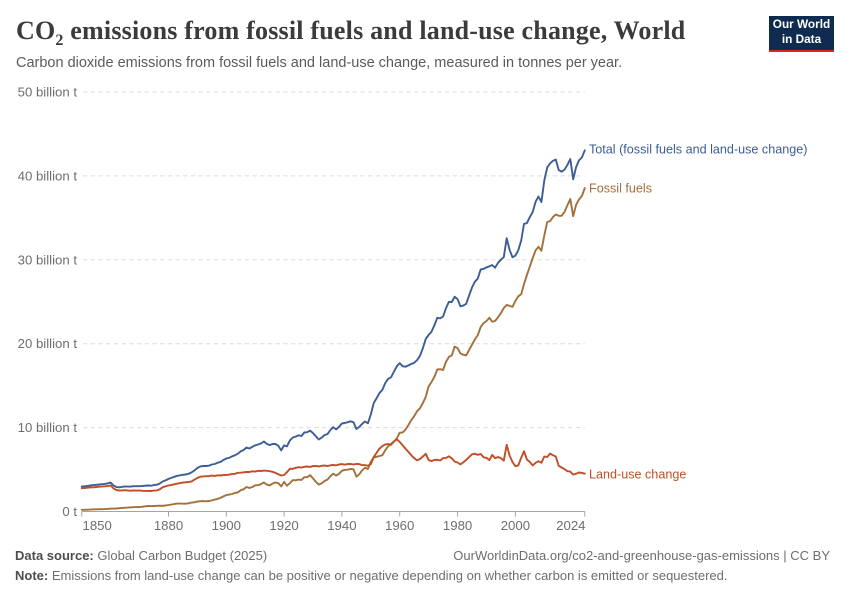  I want to click on svg-text: 20 billion t, so click(48, 343).